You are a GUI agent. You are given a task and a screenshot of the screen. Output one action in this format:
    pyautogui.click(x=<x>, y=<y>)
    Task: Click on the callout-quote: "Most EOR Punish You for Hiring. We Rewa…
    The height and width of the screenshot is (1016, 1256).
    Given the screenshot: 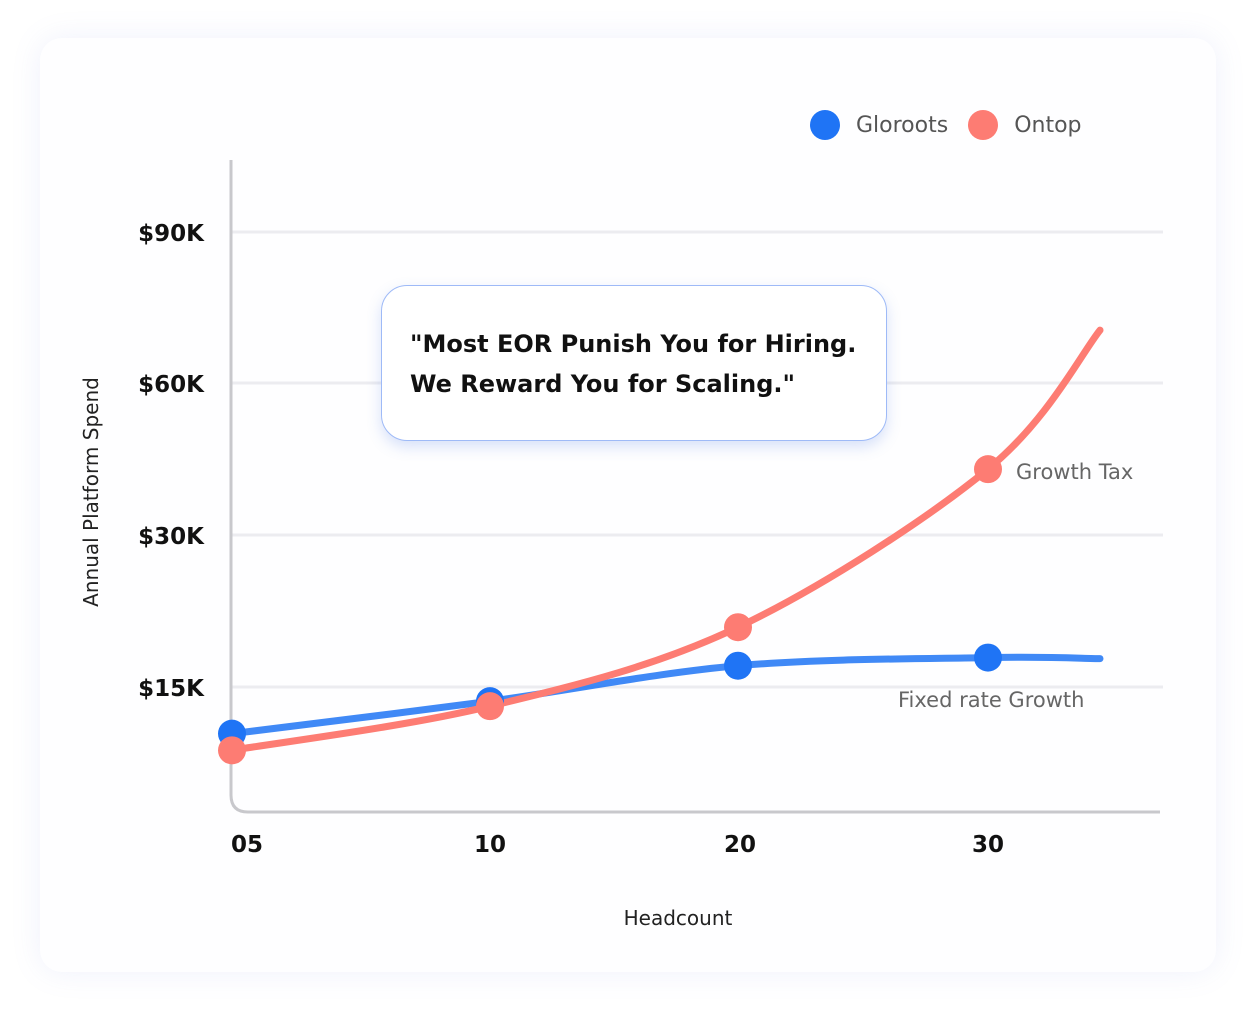 What is the action you would take?
    pyautogui.click(x=634, y=363)
    